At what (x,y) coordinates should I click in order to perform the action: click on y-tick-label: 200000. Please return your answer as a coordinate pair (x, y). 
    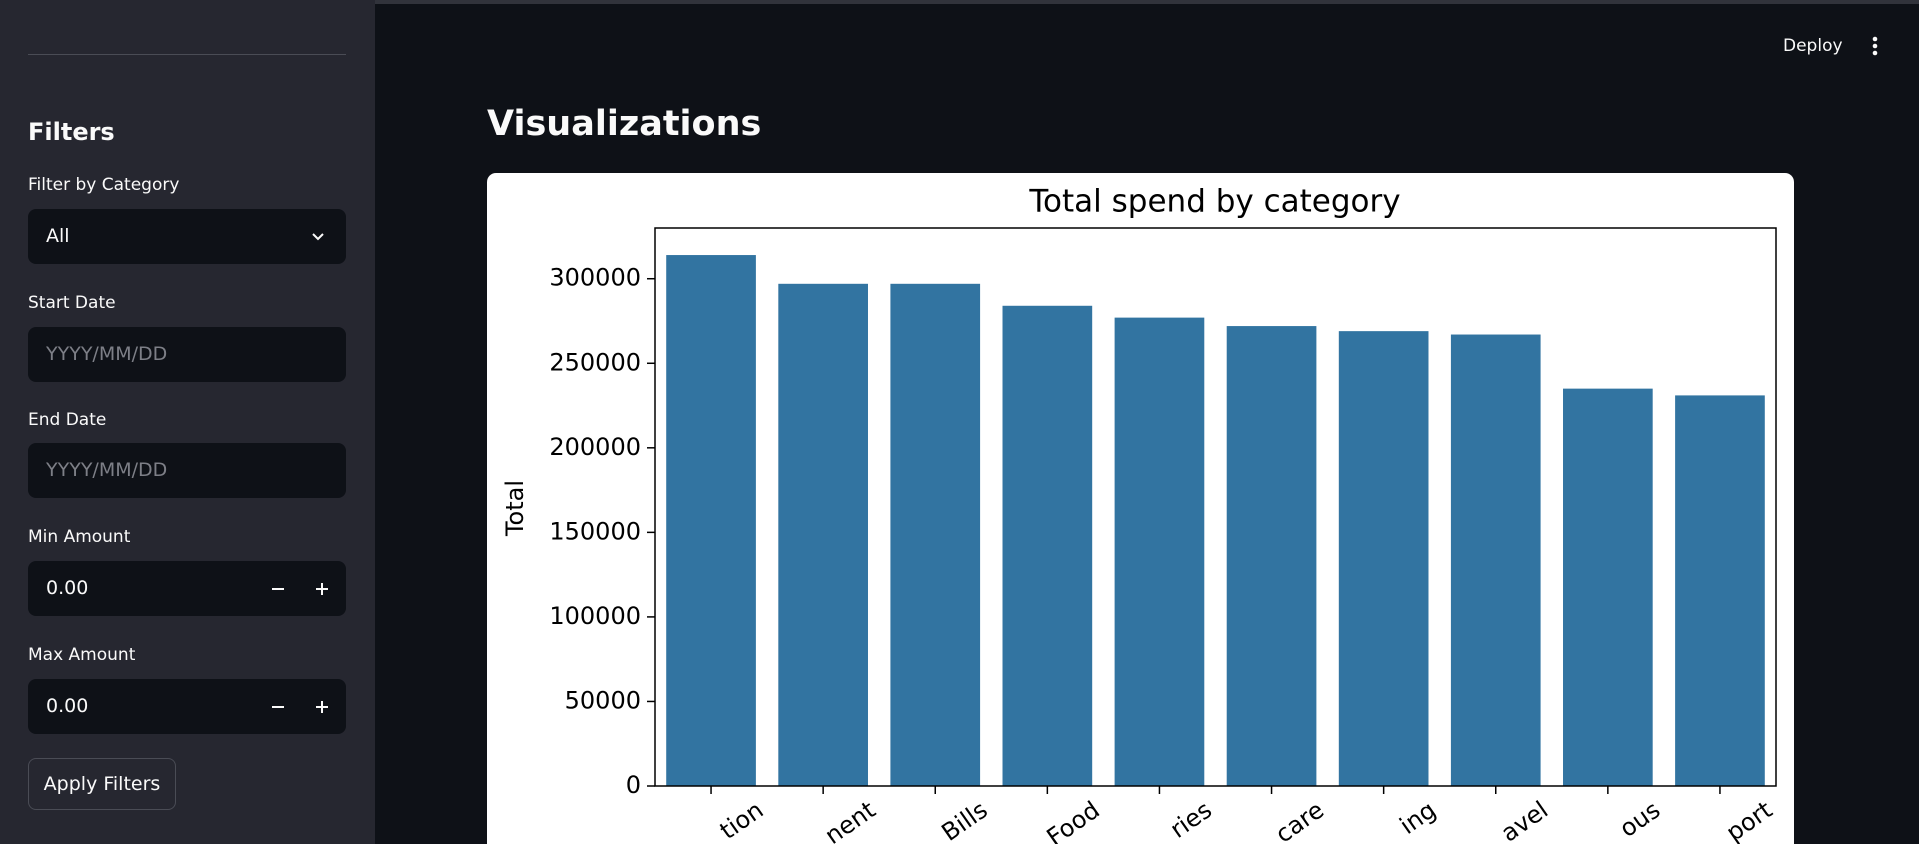
    Looking at the image, I should click on (595, 447).